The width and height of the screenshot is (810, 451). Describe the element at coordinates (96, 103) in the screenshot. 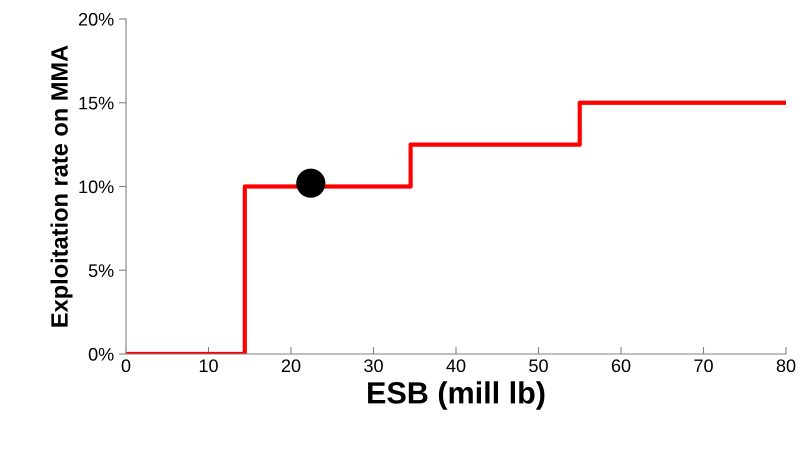

I see `y-tick-label: 15%` at that location.